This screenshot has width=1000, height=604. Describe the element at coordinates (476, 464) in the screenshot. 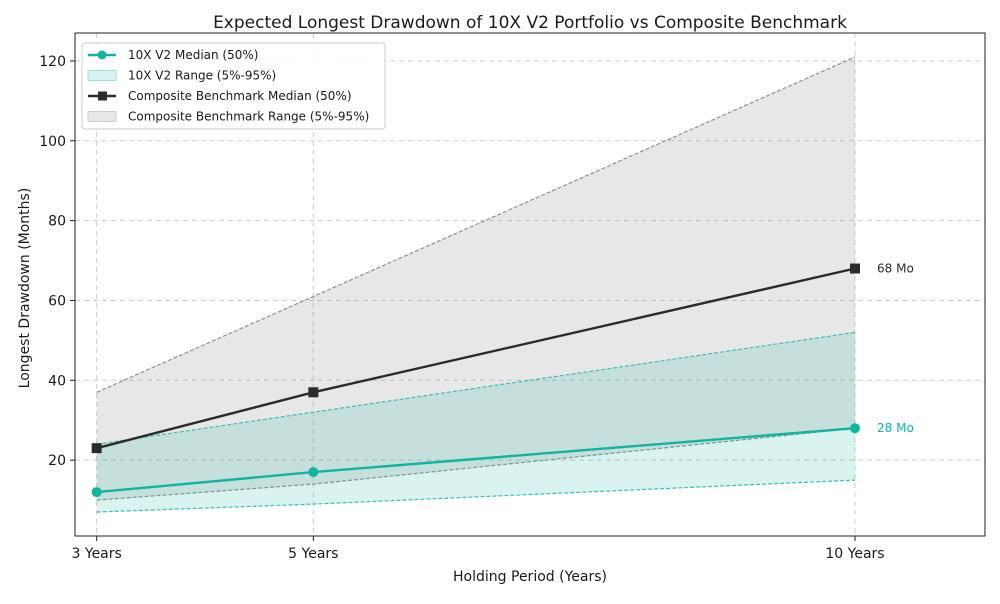

I see `benchmark-range-lower-line` at that location.